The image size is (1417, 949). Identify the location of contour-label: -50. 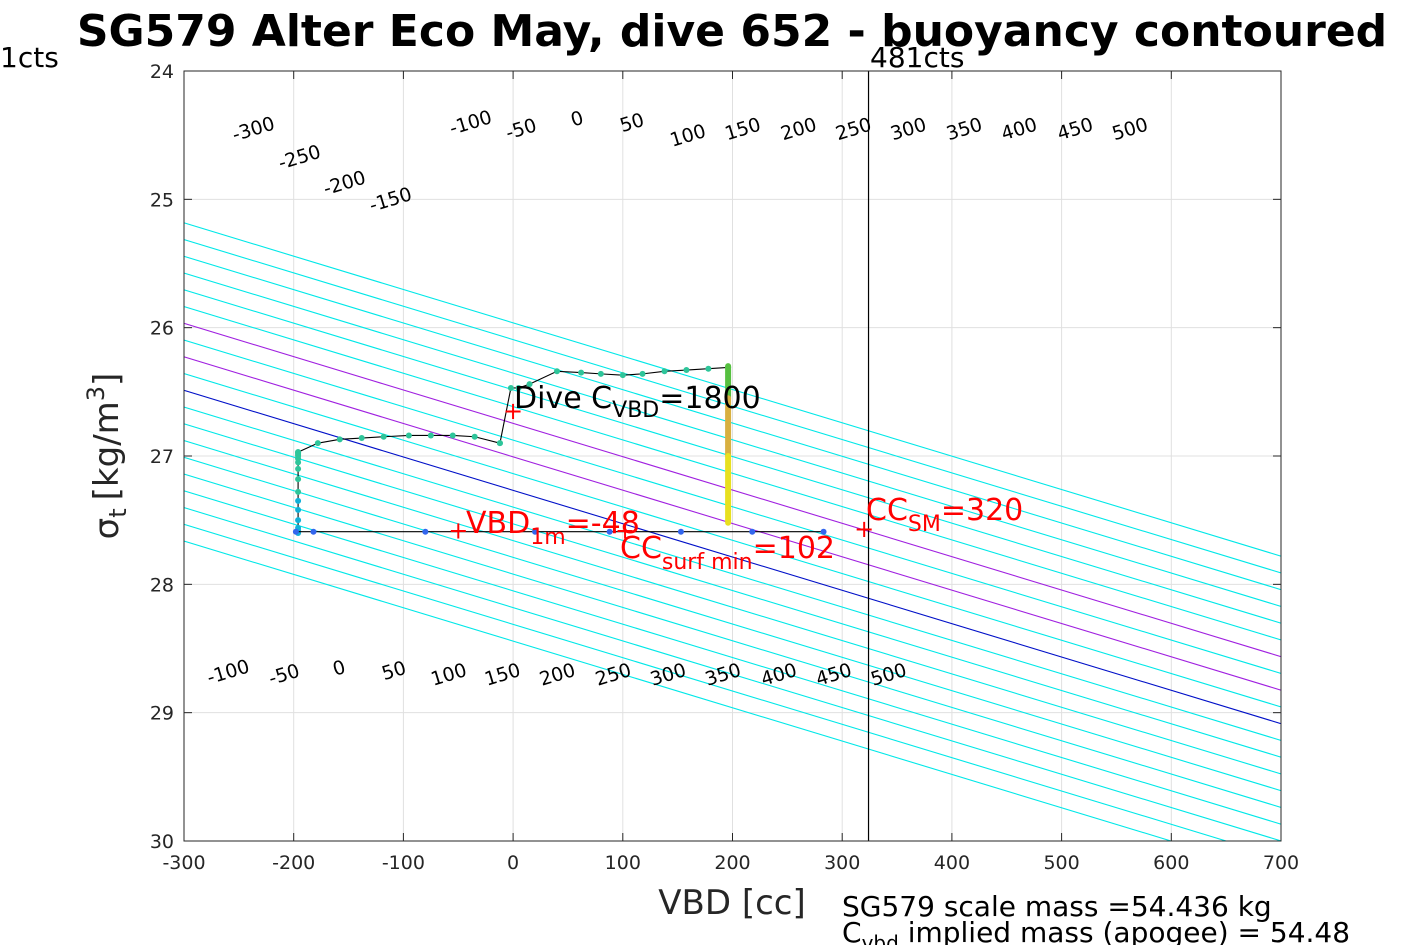
(521, 129).